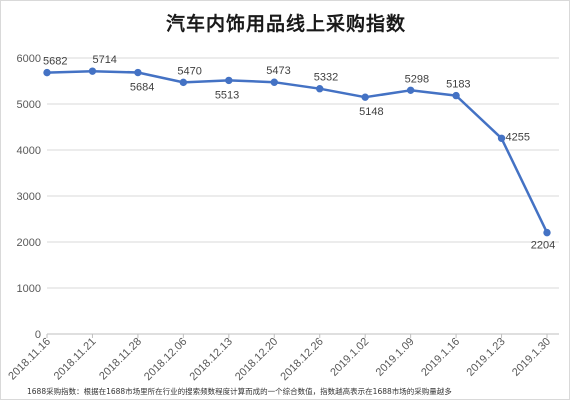  I want to click on y-tick-label: 3000, so click(29, 197).